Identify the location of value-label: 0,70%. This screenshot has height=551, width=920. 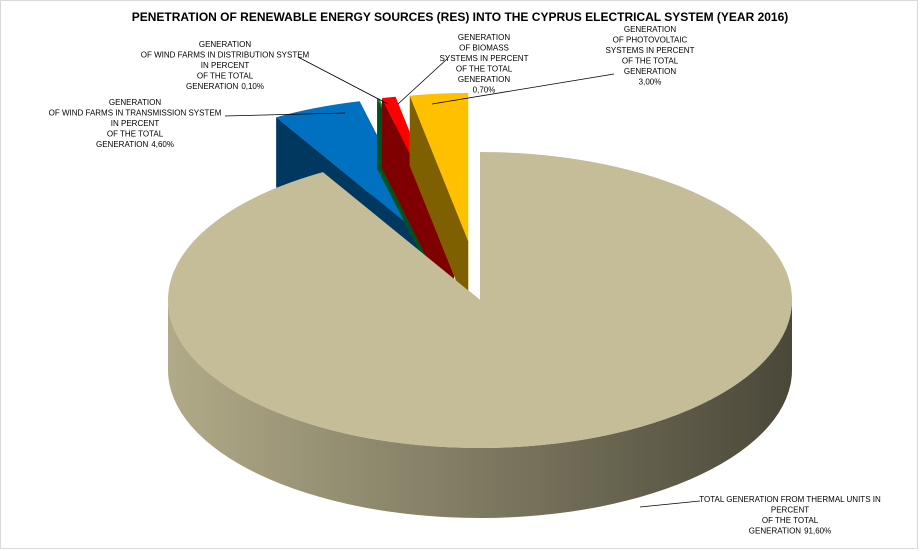
(484, 90).